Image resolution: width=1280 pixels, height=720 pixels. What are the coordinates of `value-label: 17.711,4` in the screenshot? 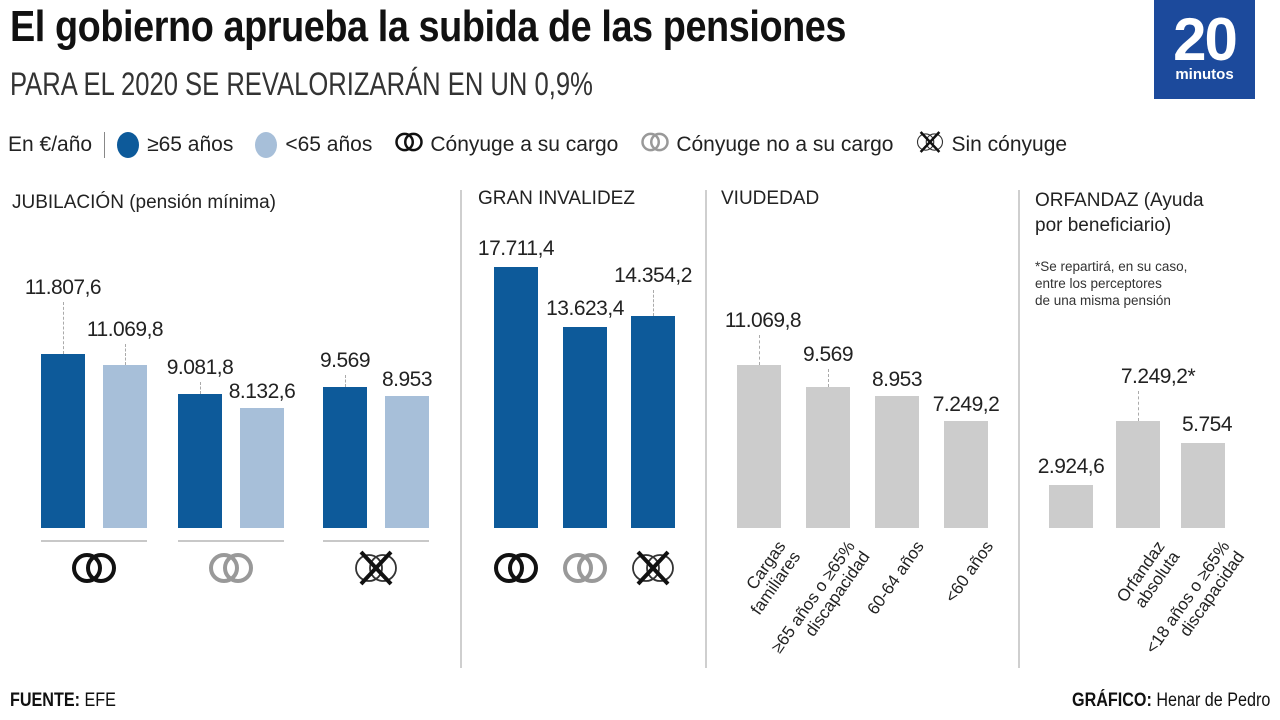 It's located at (516, 248).